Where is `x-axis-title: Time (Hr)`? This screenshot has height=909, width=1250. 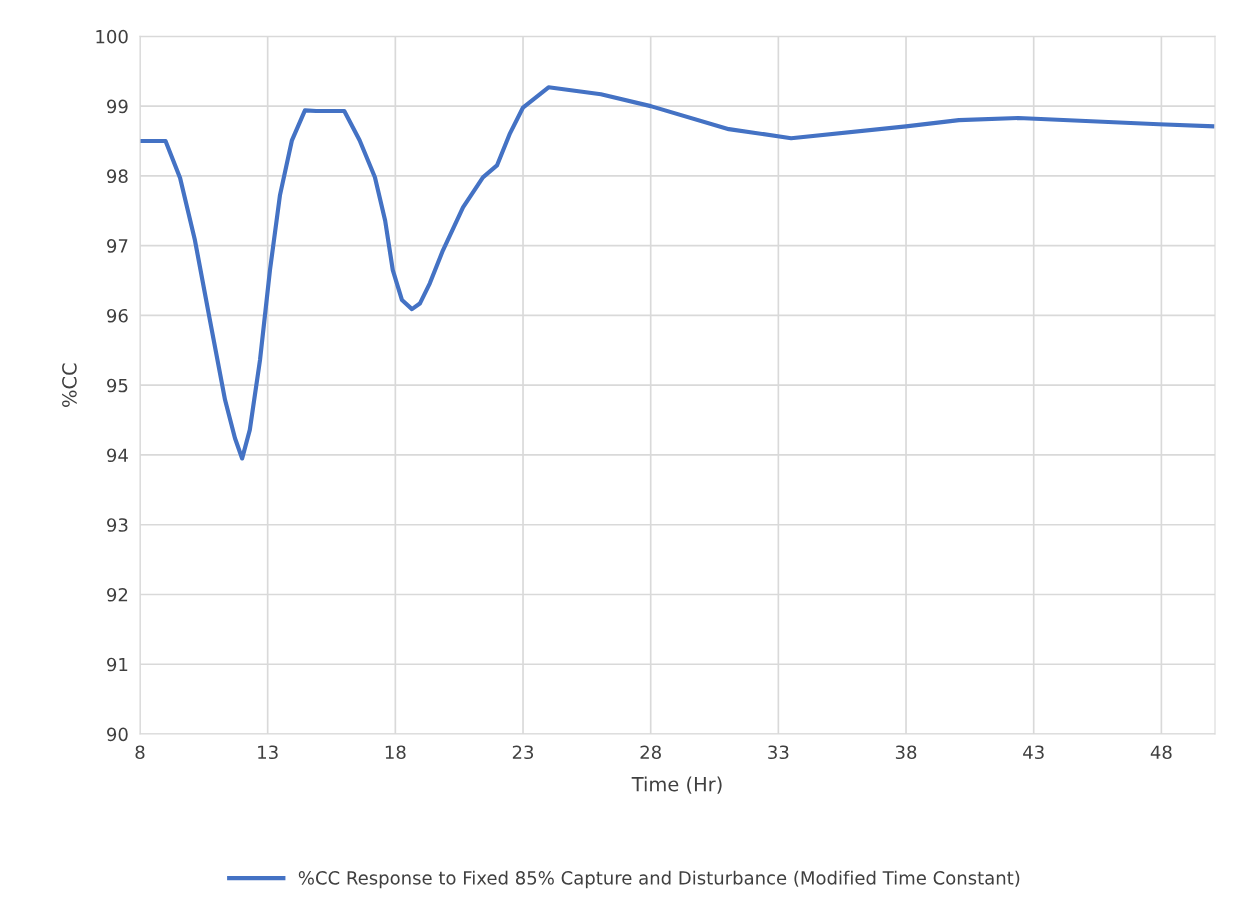
x-axis-title: Time (Hr) is located at coordinates (676, 785).